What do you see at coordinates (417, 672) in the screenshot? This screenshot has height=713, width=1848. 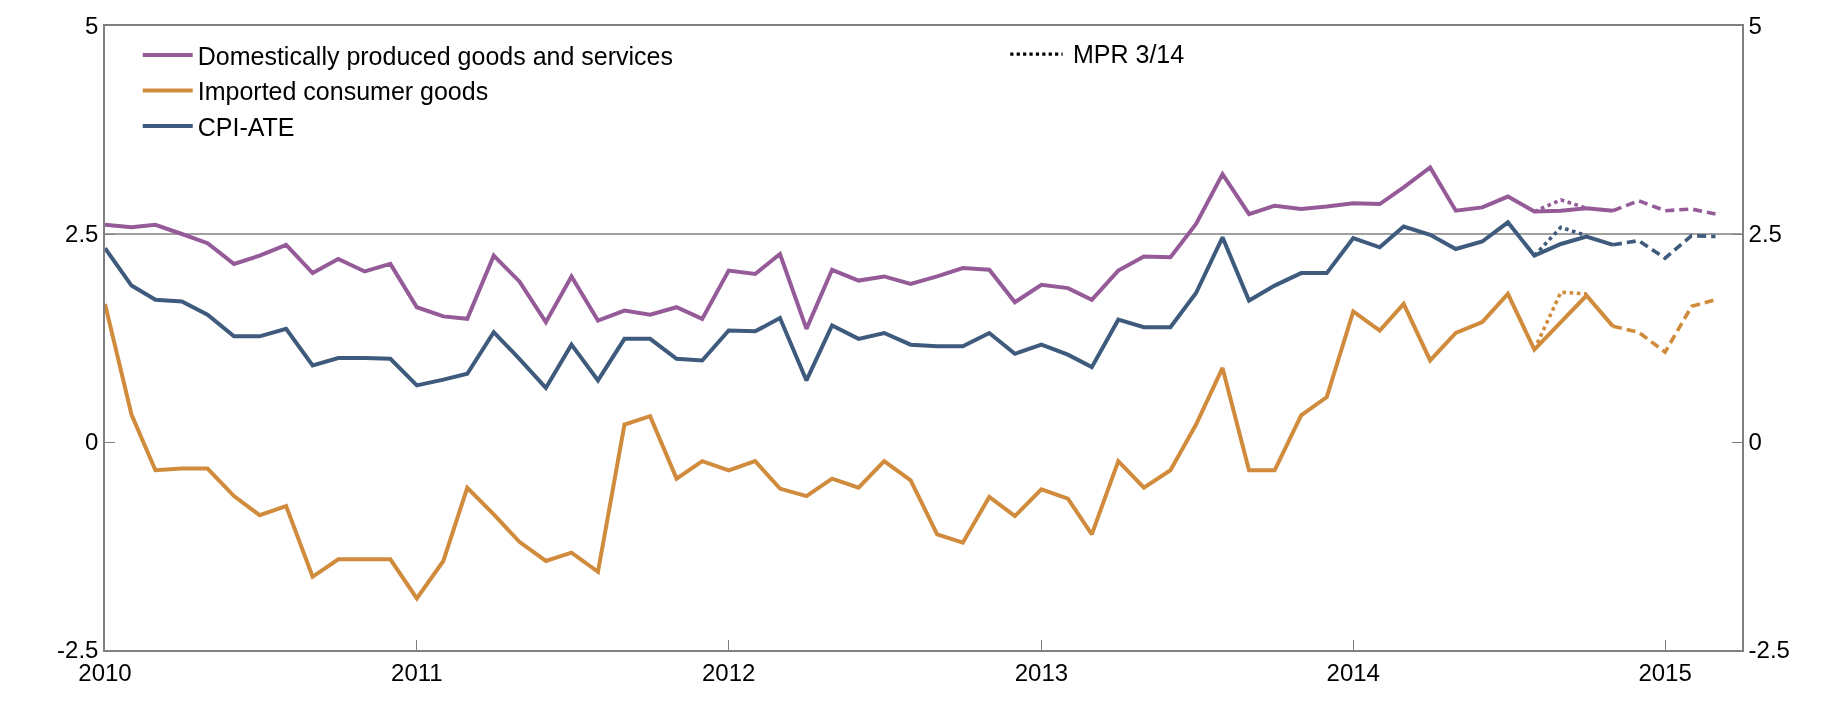 I see `x-tick-label: 2011` at bounding box center [417, 672].